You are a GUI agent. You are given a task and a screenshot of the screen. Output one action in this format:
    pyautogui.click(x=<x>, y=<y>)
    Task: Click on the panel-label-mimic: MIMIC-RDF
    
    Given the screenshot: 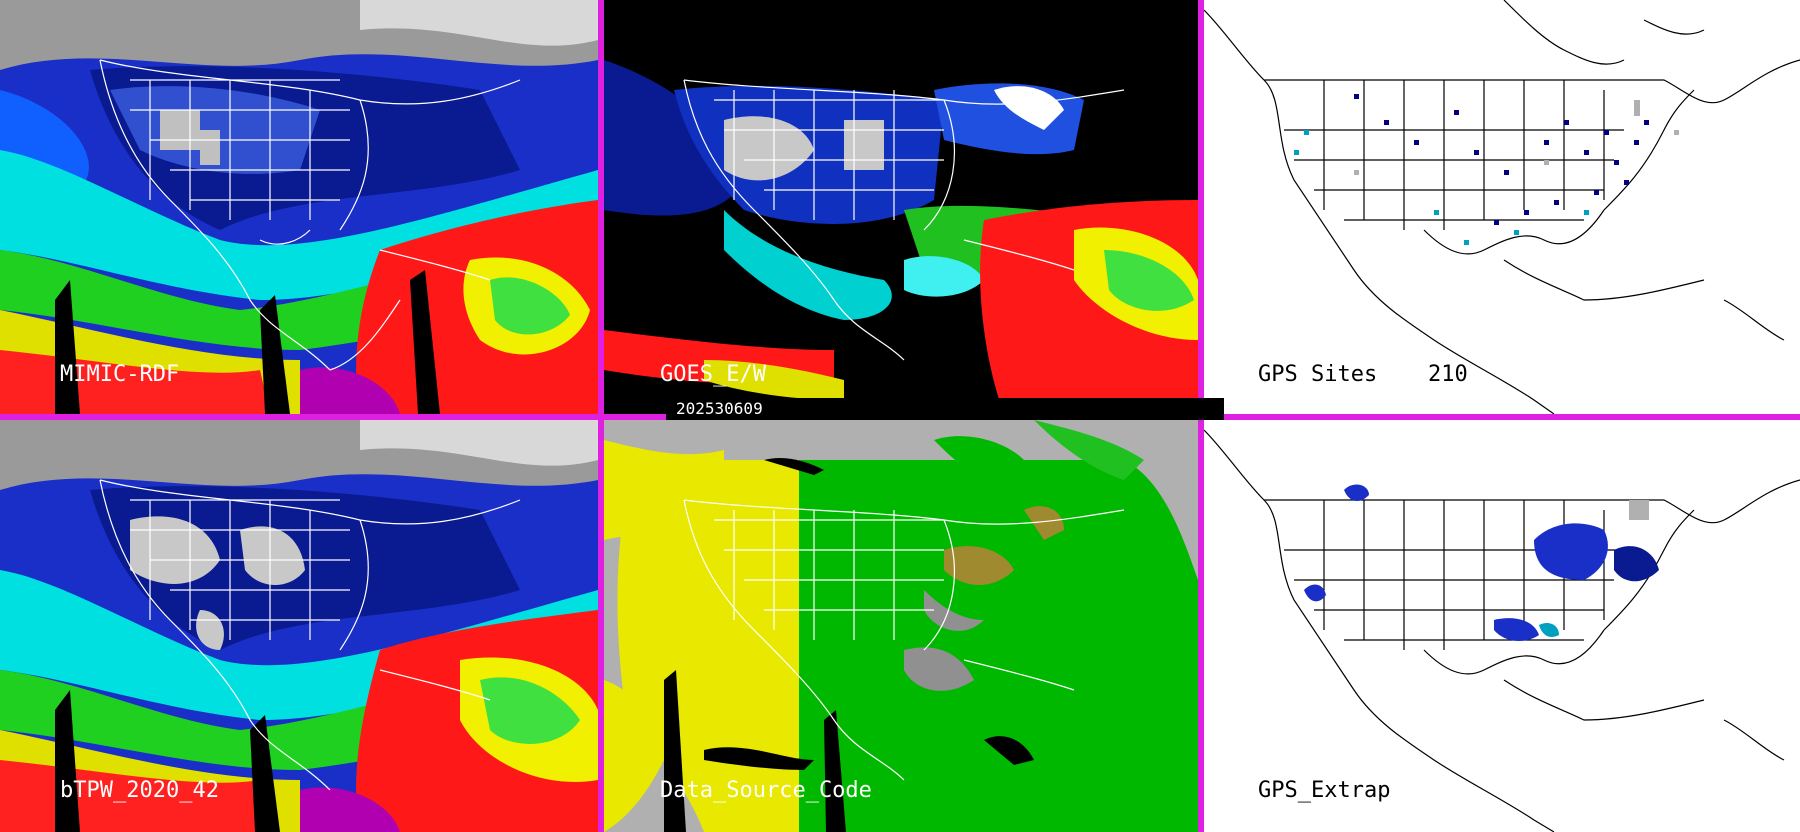 What is the action you would take?
    pyautogui.click(x=120, y=374)
    